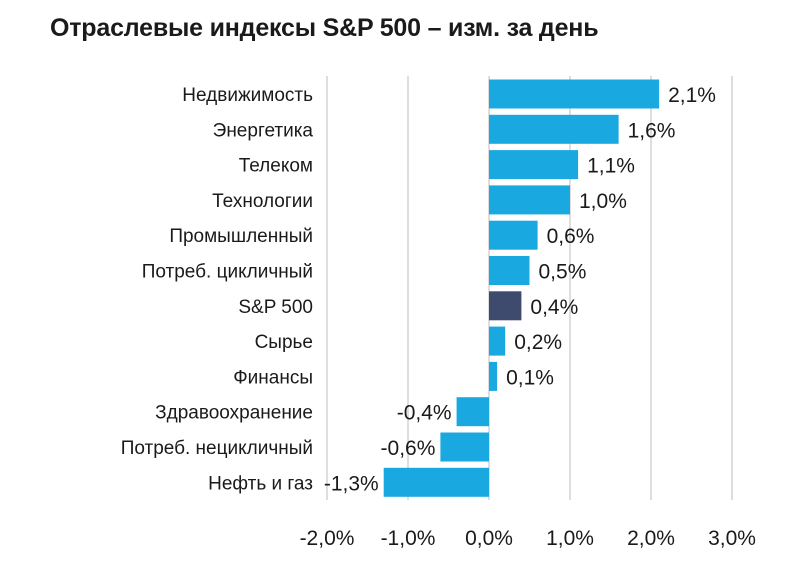 Image resolution: width=800 pixels, height=566 pixels. What do you see at coordinates (260, 483) in the screenshot?
I see `category-label: Нефть и газ` at bounding box center [260, 483].